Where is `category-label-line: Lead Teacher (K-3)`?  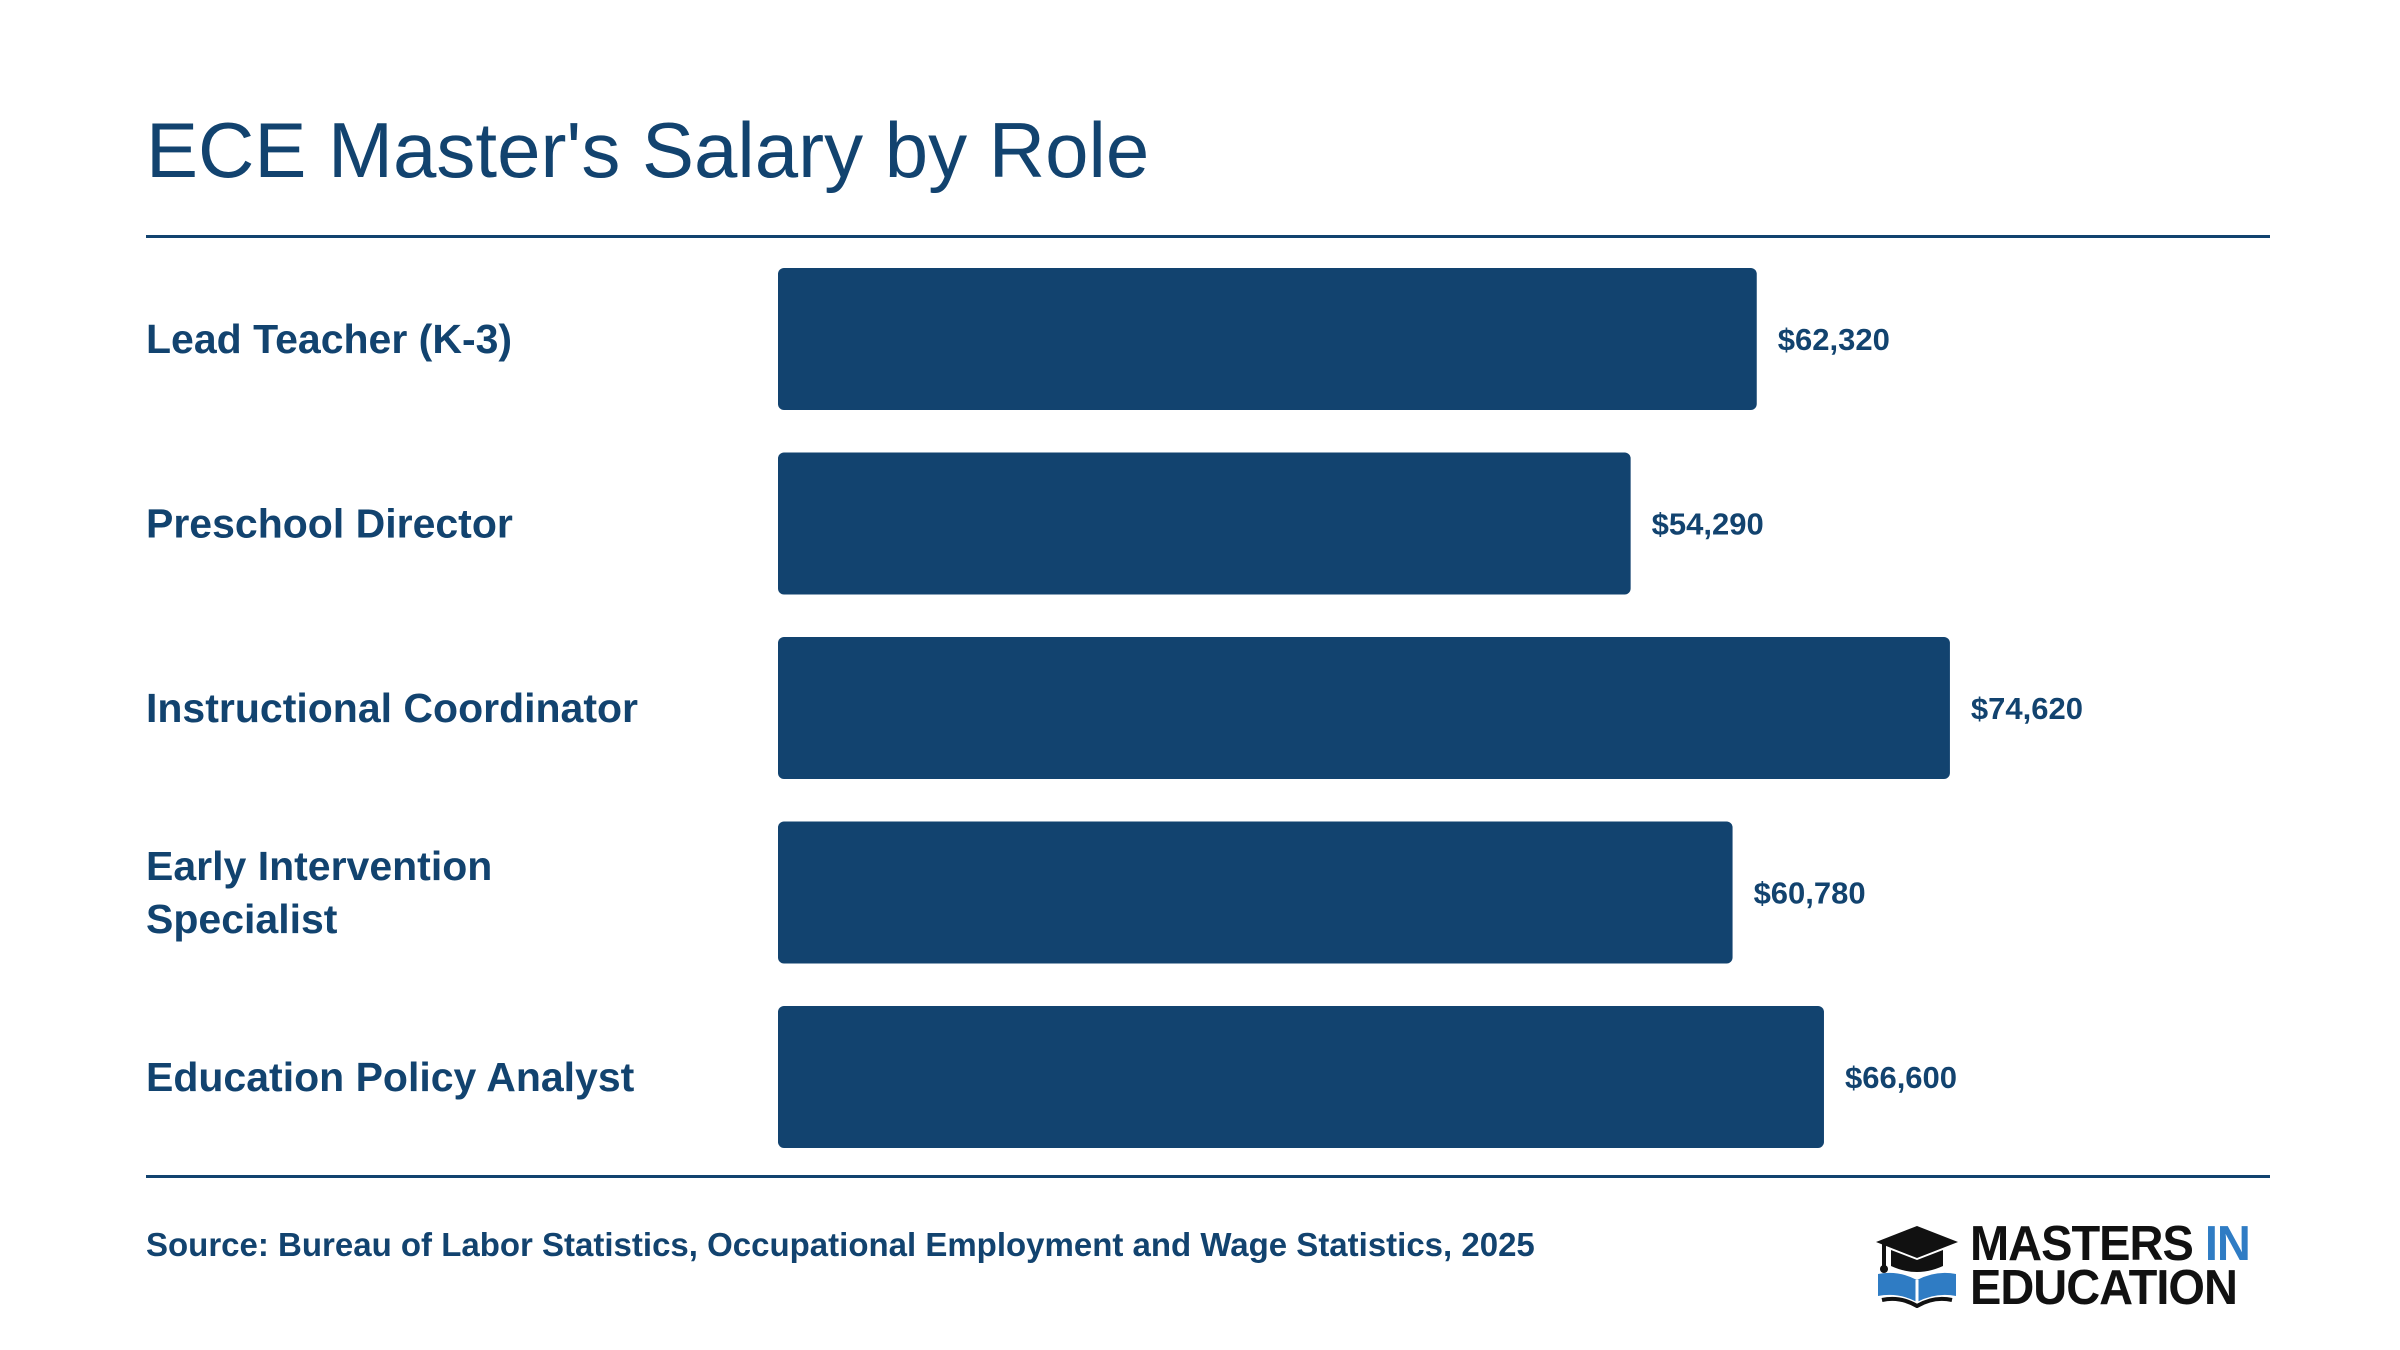 category-label-line: Lead Teacher (K-3) is located at coordinates (329, 339).